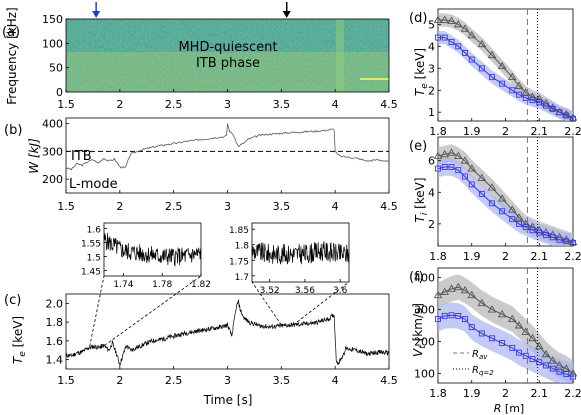 The image size is (581, 415). I want to click on te-axis-label: Te [keV], so click(19, 340).